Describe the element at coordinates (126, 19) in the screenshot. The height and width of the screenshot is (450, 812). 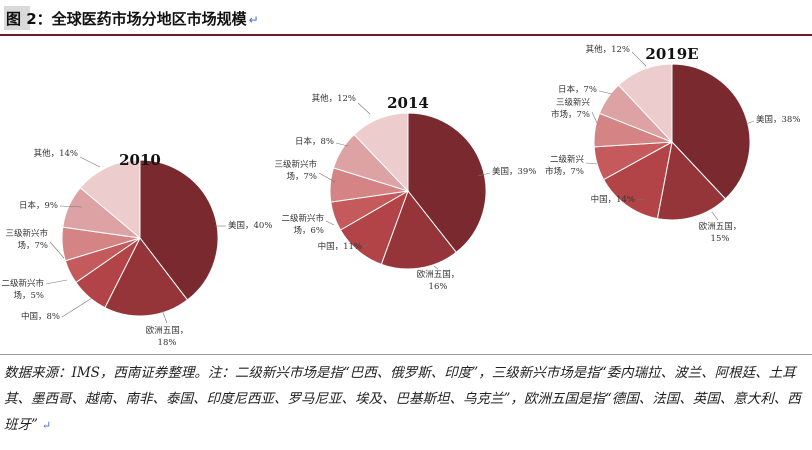
I see `figure-title-text: 图 2：全球医药市场分地区市场规模` at that location.